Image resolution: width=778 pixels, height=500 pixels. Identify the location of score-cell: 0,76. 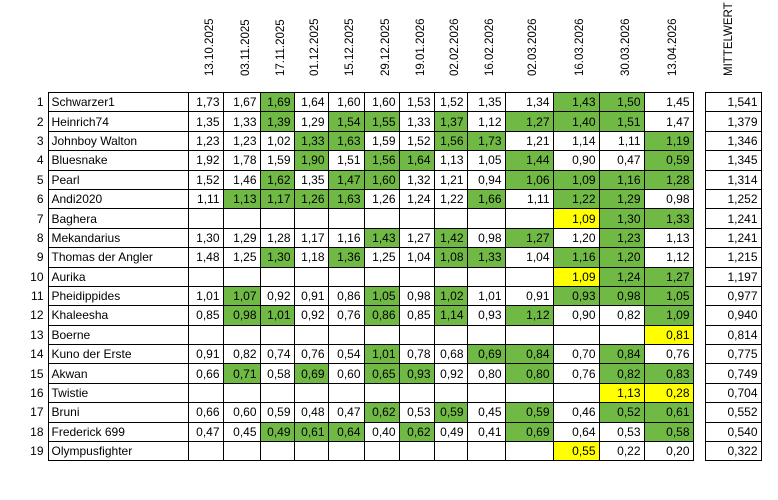
(346, 315).